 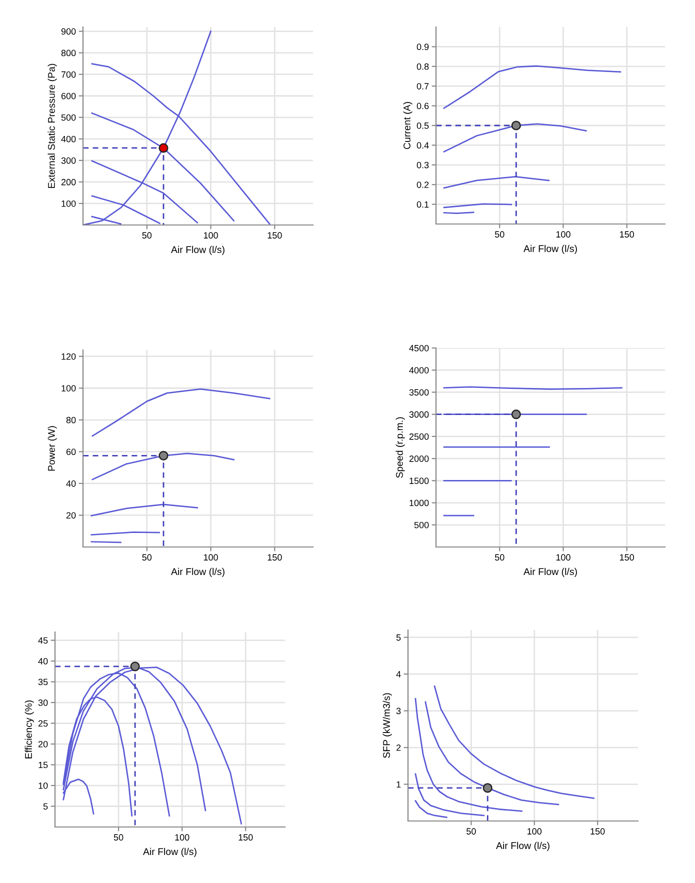 What do you see at coordinates (422, 204) in the screenshot?
I see `y-tick-label: 0.1` at bounding box center [422, 204].